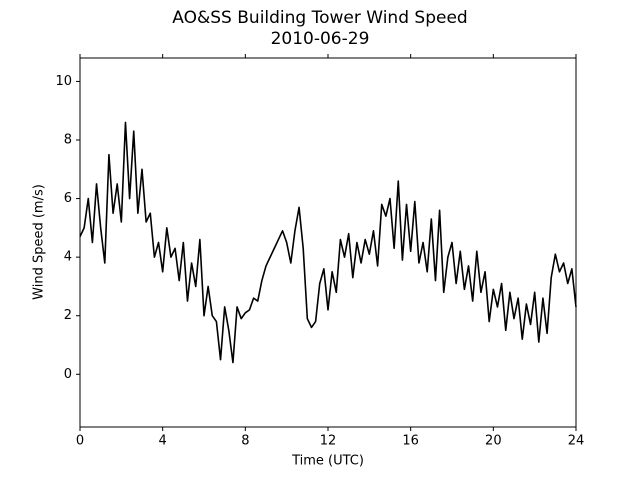  What do you see at coordinates (68, 374) in the screenshot?
I see `y-tick-label: 0` at bounding box center [68, 374].